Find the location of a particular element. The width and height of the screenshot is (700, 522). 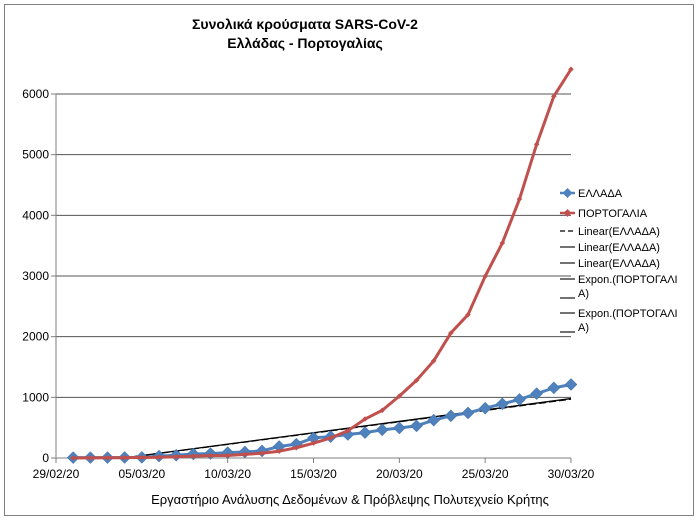

y-tick-label: 3000 is located at coordinates (35, 276).